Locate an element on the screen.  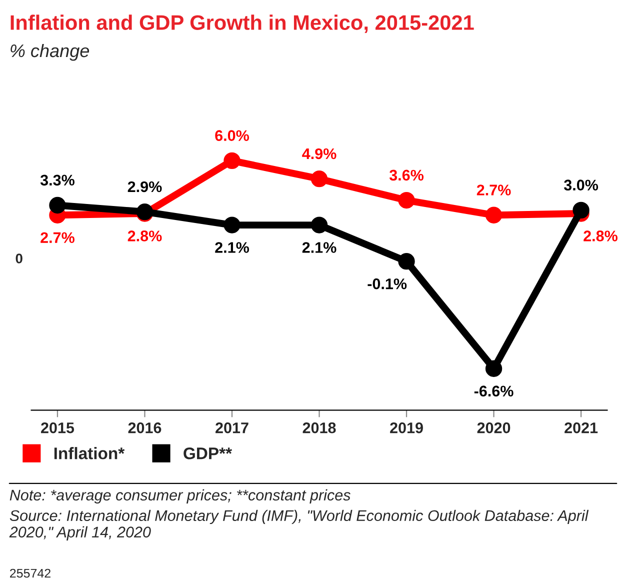
annotation: 0 is located at coordinates (19, 259).